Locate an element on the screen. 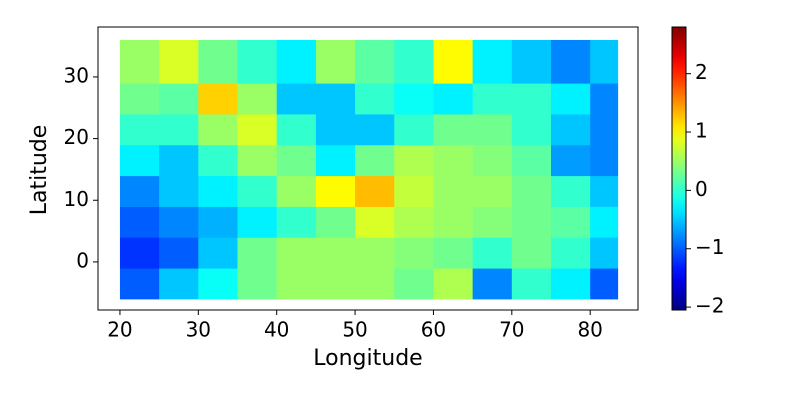  colorbar-tick-label: 2 is located at coordinates (701, 72).